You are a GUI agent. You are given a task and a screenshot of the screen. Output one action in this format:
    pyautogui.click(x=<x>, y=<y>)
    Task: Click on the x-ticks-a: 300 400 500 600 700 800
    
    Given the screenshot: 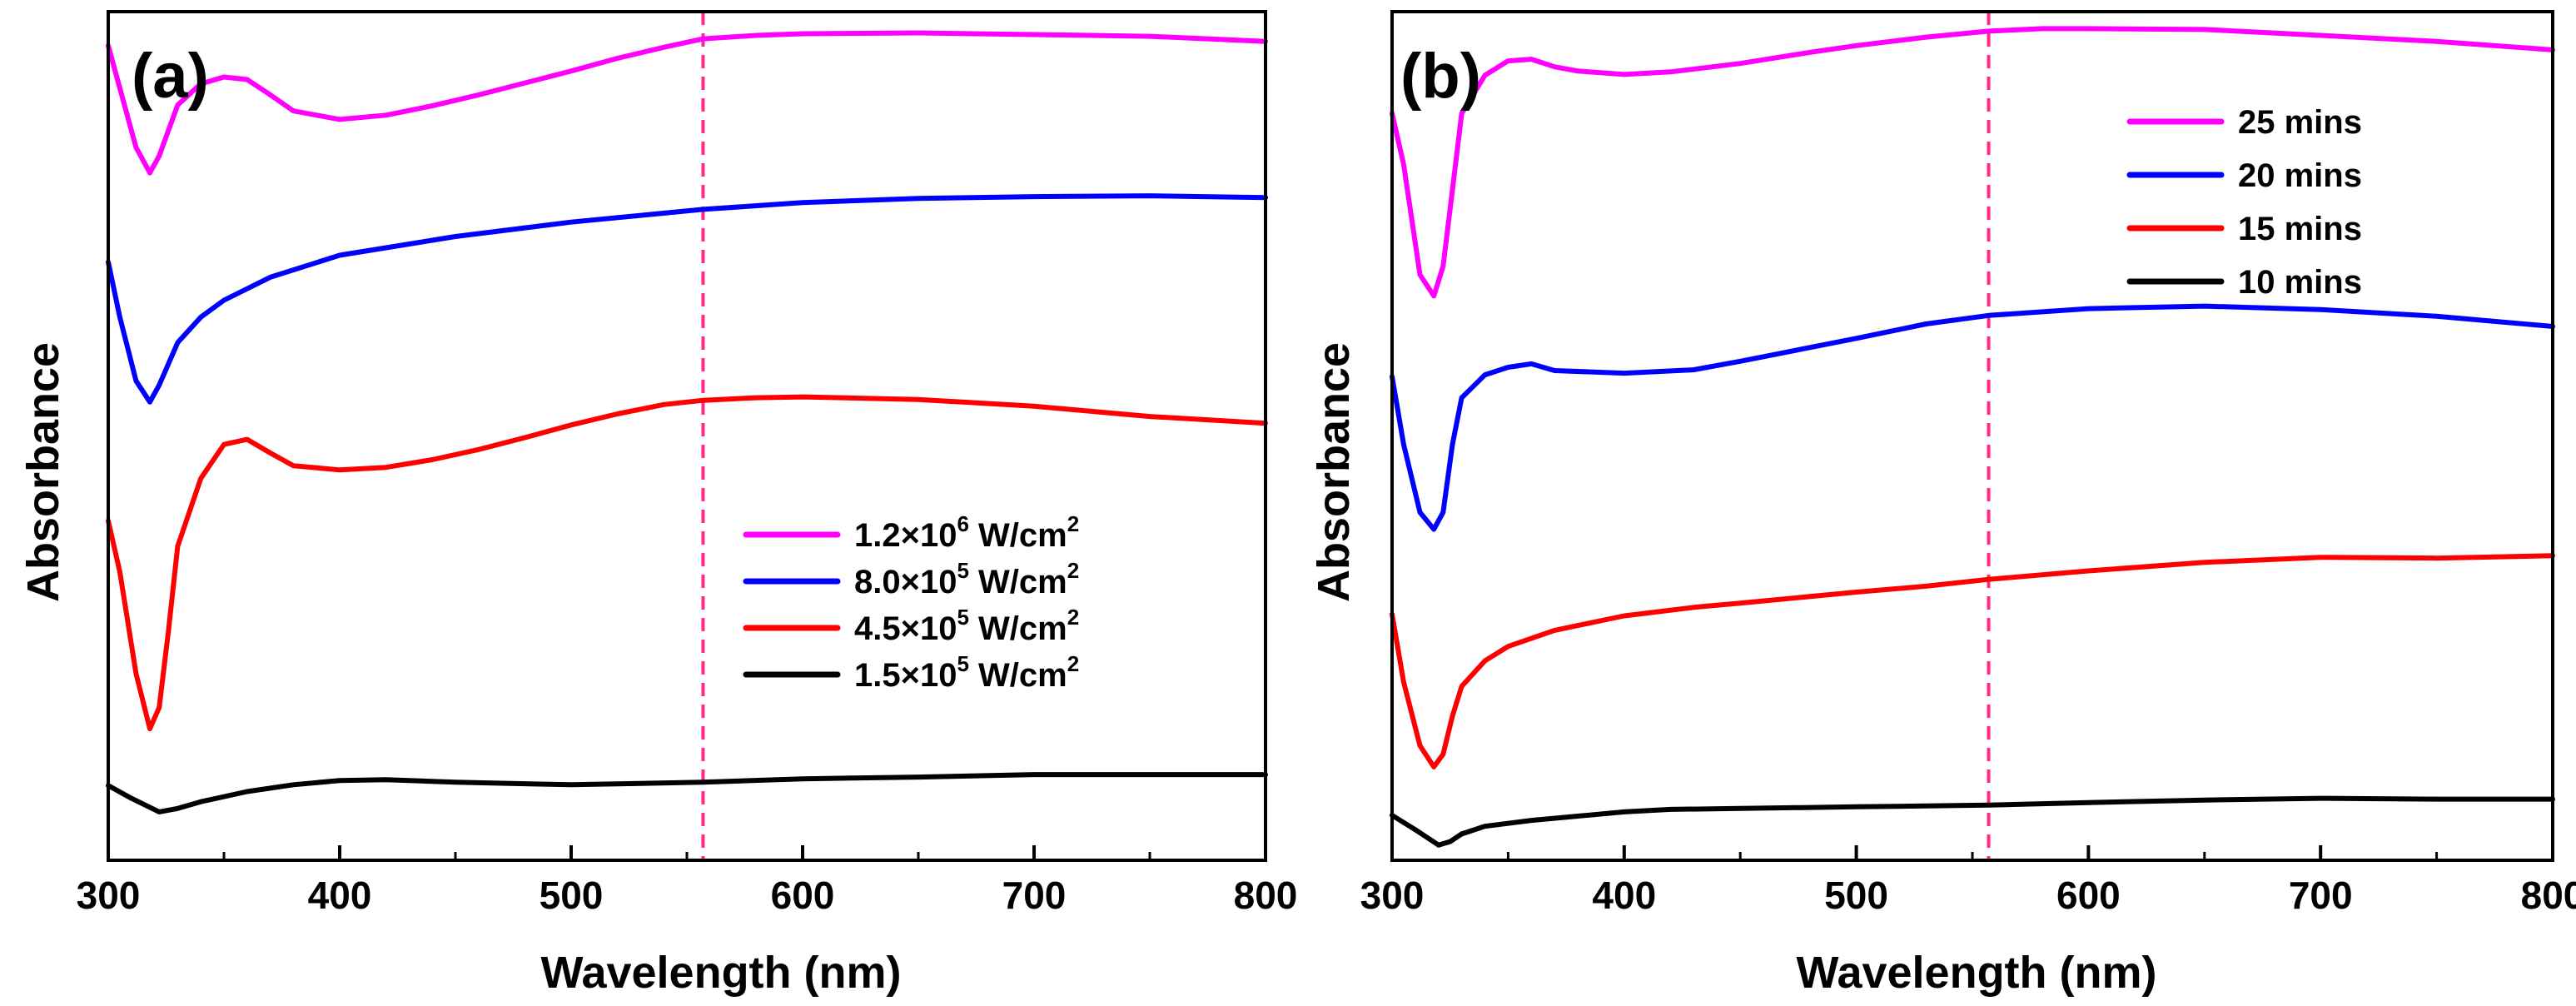 What is the action you would take?
    pyautogui.click(x=687, y=881)
    